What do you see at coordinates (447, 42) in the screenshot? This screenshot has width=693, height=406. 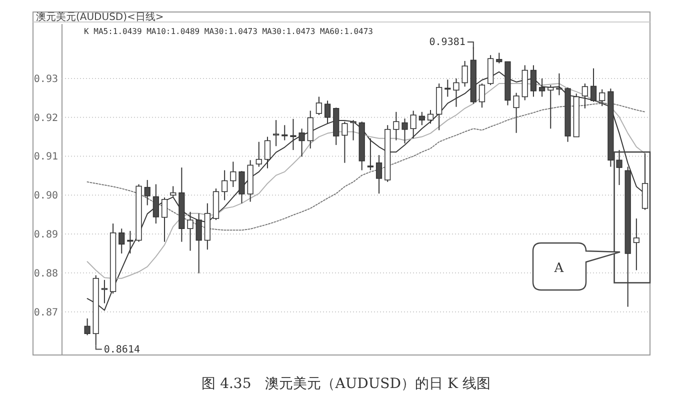 I see `annotation: 0.9381` at bounding box center [447, 42].